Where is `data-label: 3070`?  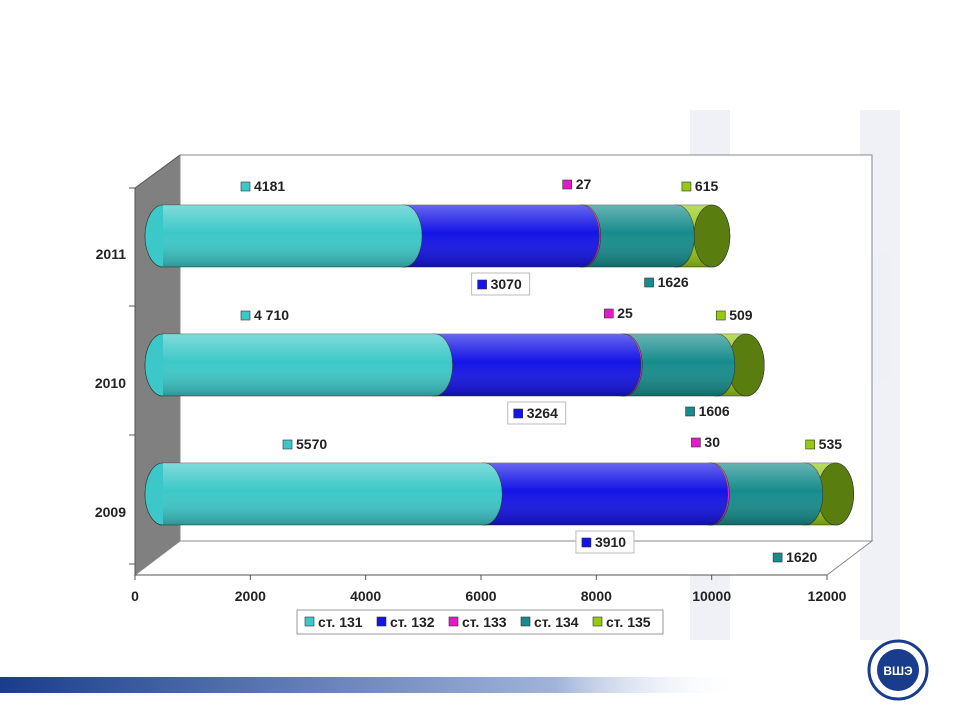
data-label: 3070 is located at coordinates (506, 284).